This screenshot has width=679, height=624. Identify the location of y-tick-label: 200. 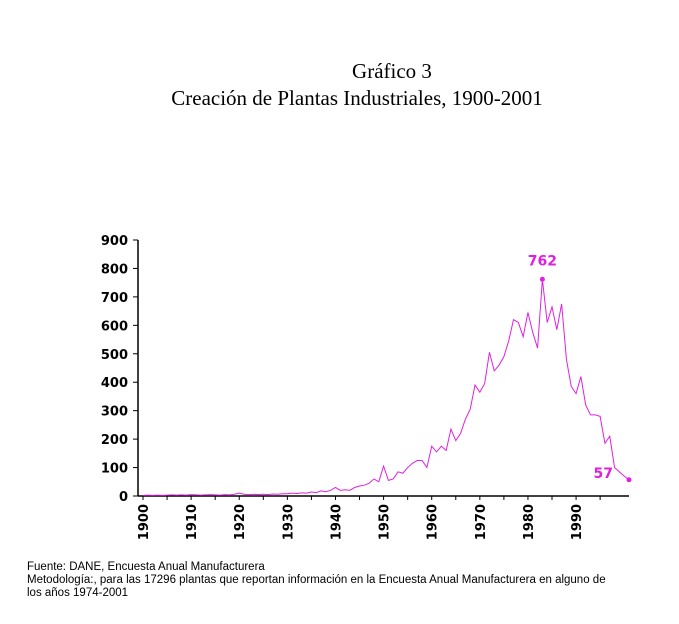
(114, 440).